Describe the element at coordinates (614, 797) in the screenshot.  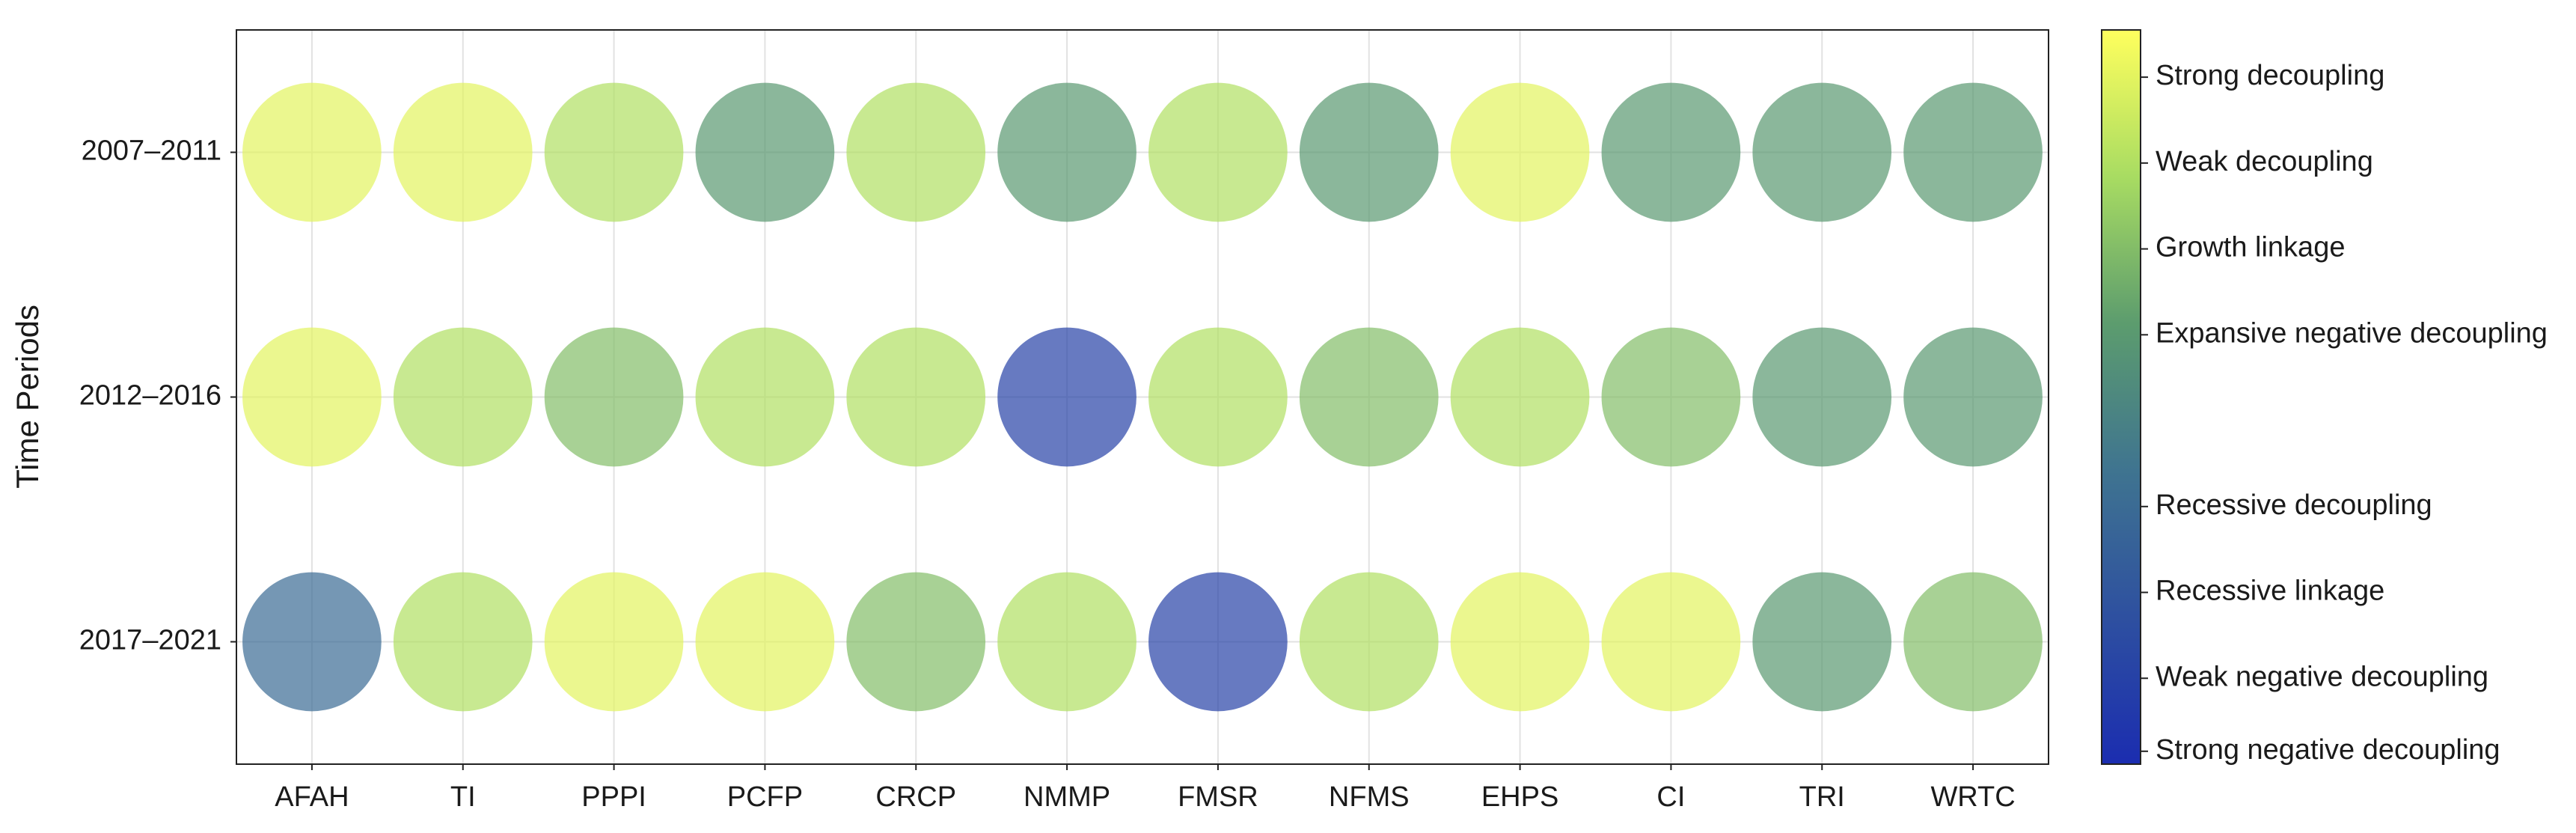
I see `x-tick-label: PPPI` at that location.